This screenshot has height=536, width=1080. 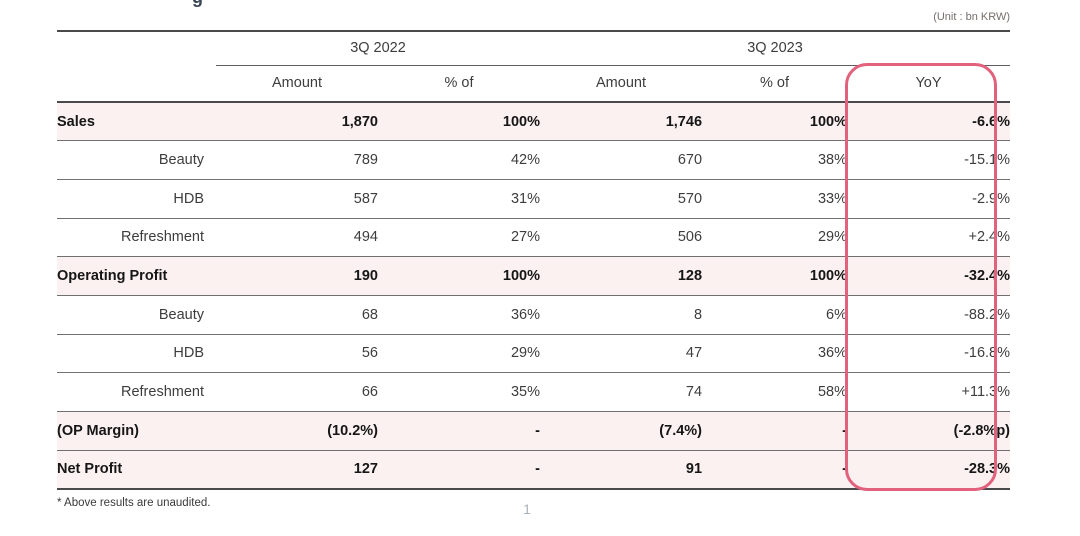 I want to click on pct-2023-cell: 6%, so click(x=775, y=315).